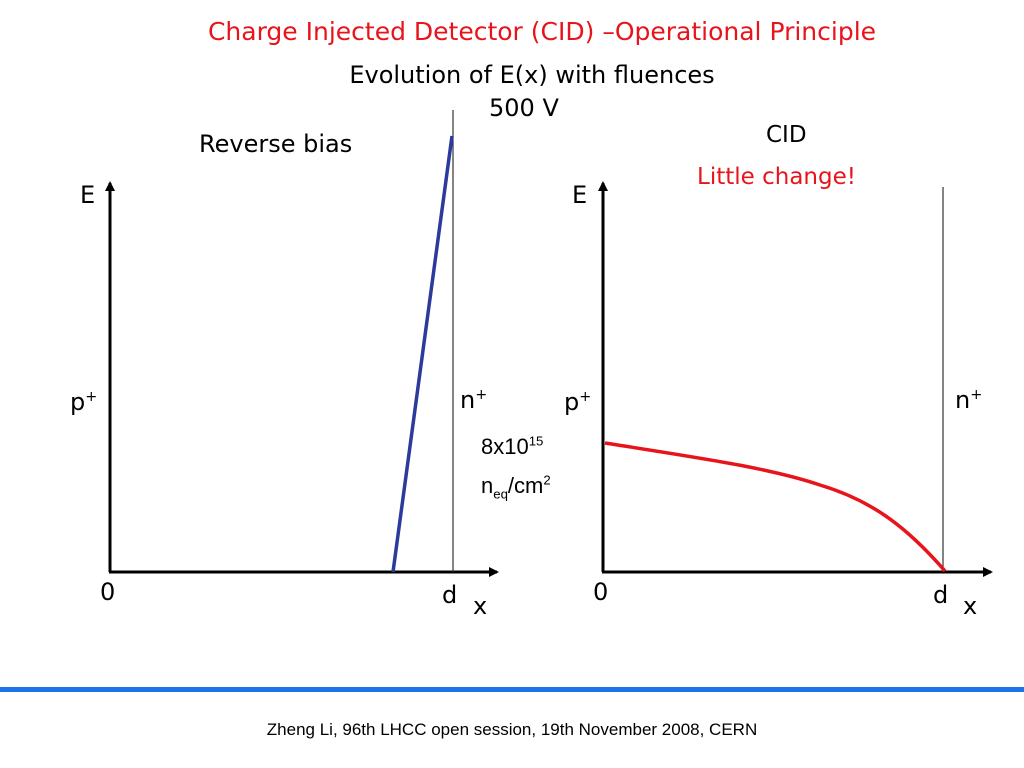 This screenshot has width=1024, height=768. Describe the element at coordinates (578, 402) in the screenshot. I see `right-p-plus-label: p+` at that location.